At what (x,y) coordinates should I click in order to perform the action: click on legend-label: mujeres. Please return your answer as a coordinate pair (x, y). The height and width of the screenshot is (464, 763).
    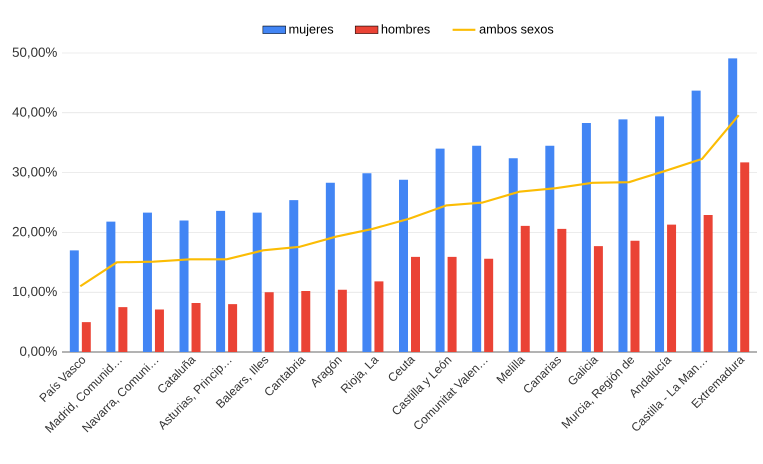
    Looking at the image, I should click on (311, 30).